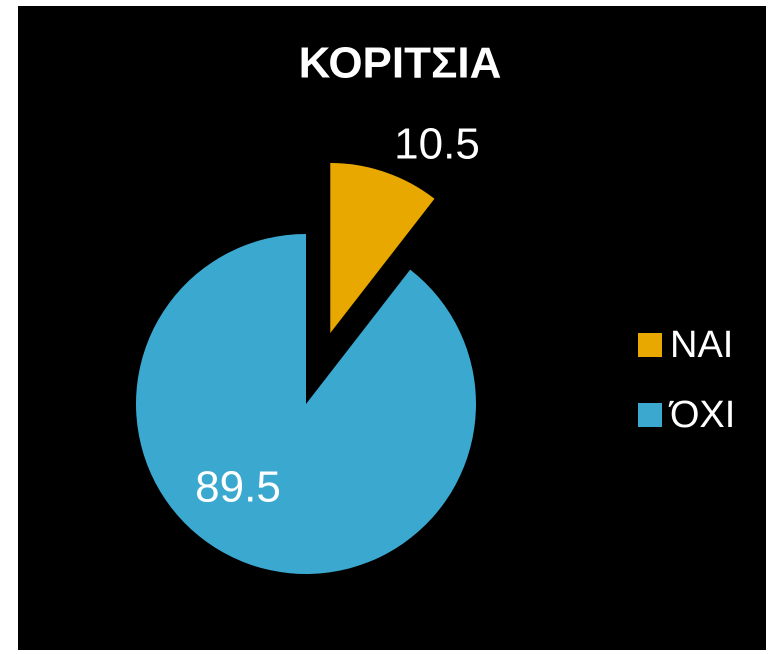 This screenshot has width=781, height=654. What do you see at coordinates (400, 63) in the screenshot?
I see `chart-title: ΚΟΡΙΤΣΙΑ` at bounding box center [400, 63].